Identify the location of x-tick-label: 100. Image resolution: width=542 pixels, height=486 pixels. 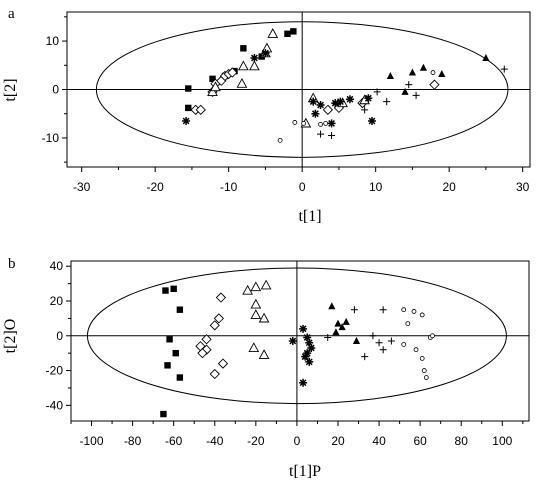
(502, 441).